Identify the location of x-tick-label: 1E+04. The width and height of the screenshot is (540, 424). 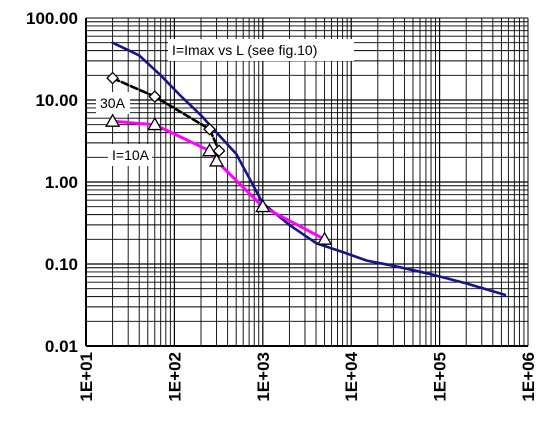
(351, 376).